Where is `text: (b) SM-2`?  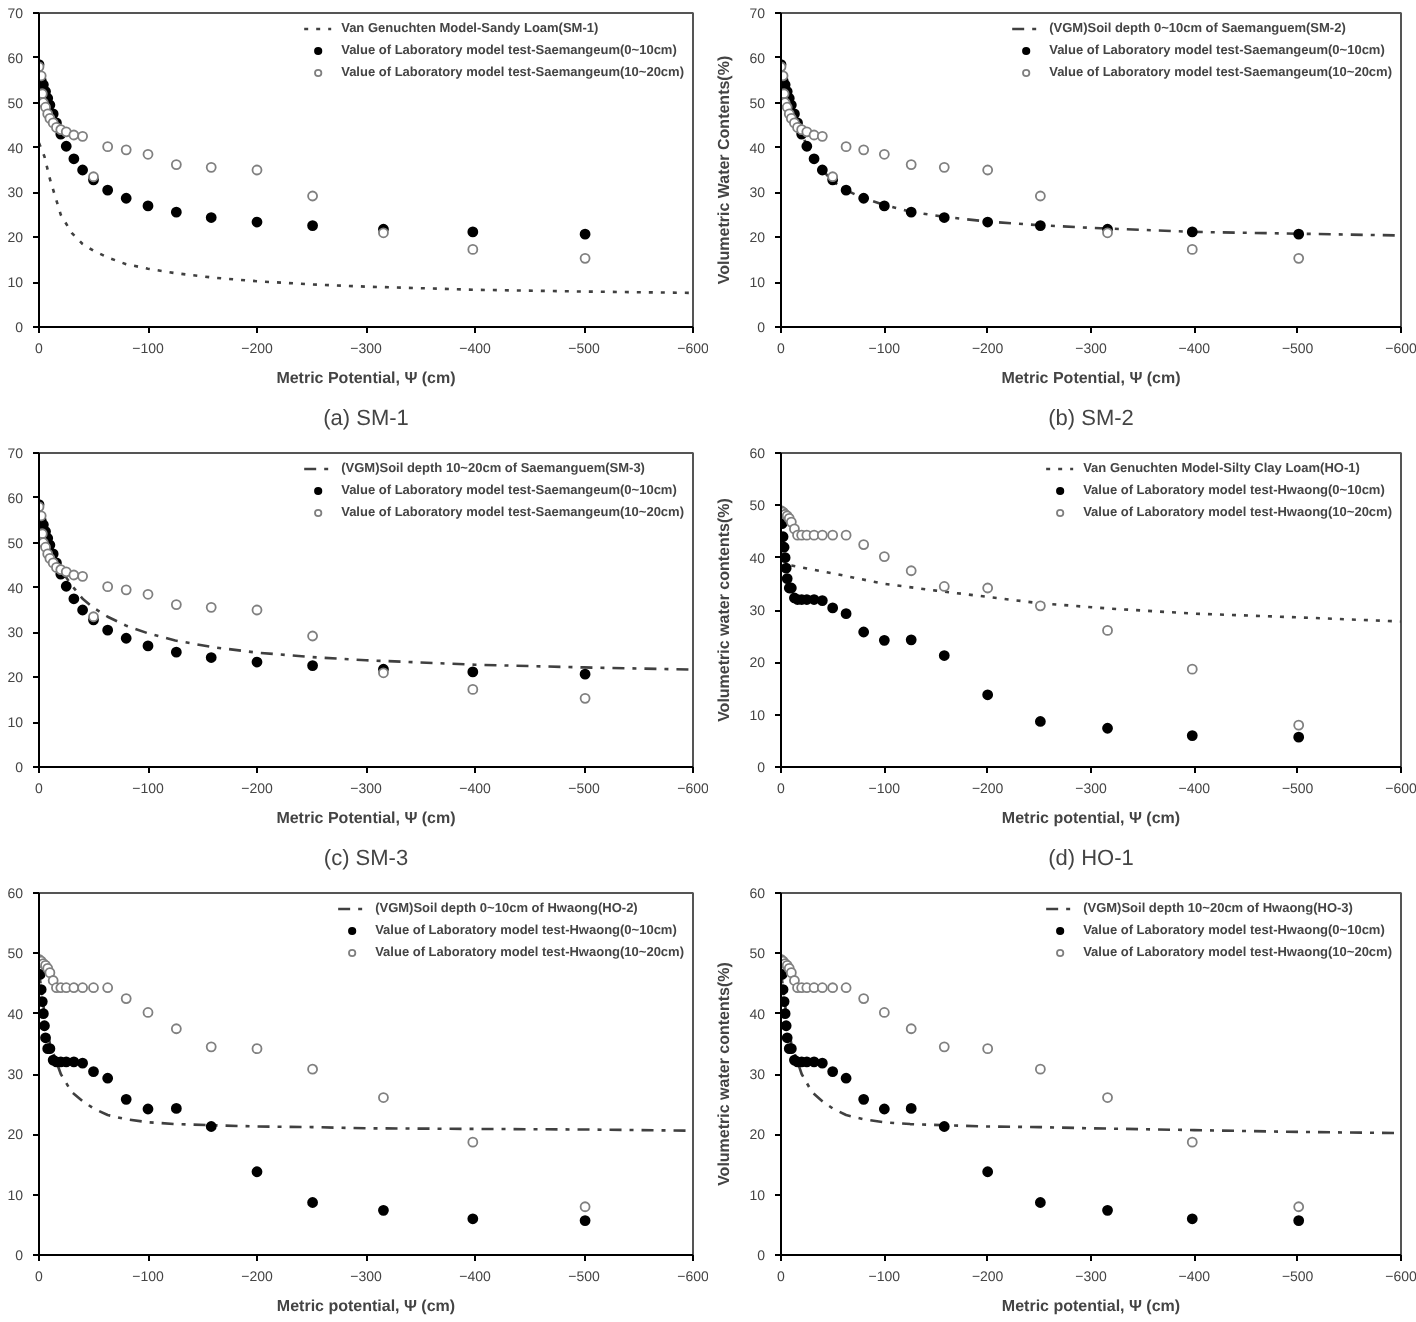
text: (b) SM-2 is located at coordinates (1091, 419).